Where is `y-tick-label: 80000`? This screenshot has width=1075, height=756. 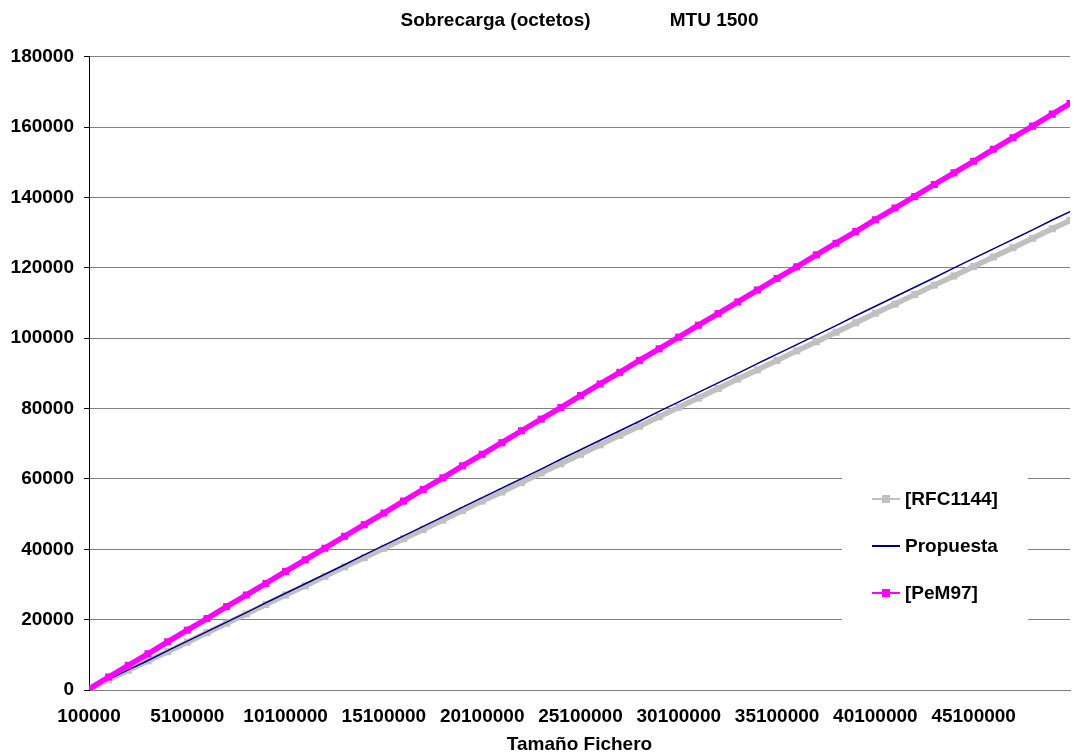
y-tick-label: 80000 is located at coordinates (47, 407).